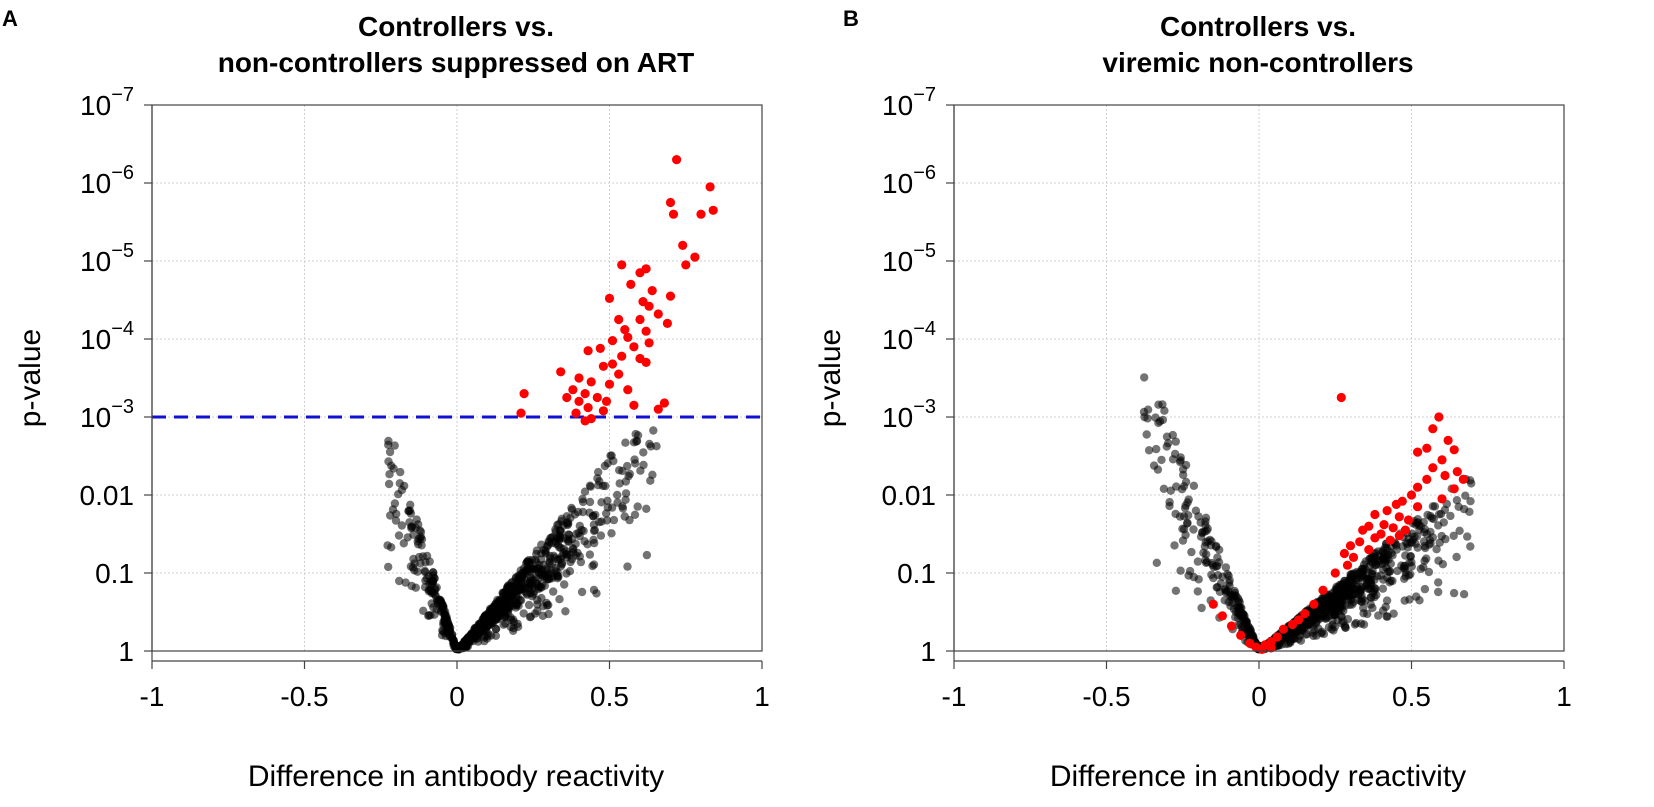 The height and width of the screenshot is (807, 1654). Describe the element at coordinates (107, 258) in the screenshot. I see `y-tick-label: 10⁻⁵` at that location.